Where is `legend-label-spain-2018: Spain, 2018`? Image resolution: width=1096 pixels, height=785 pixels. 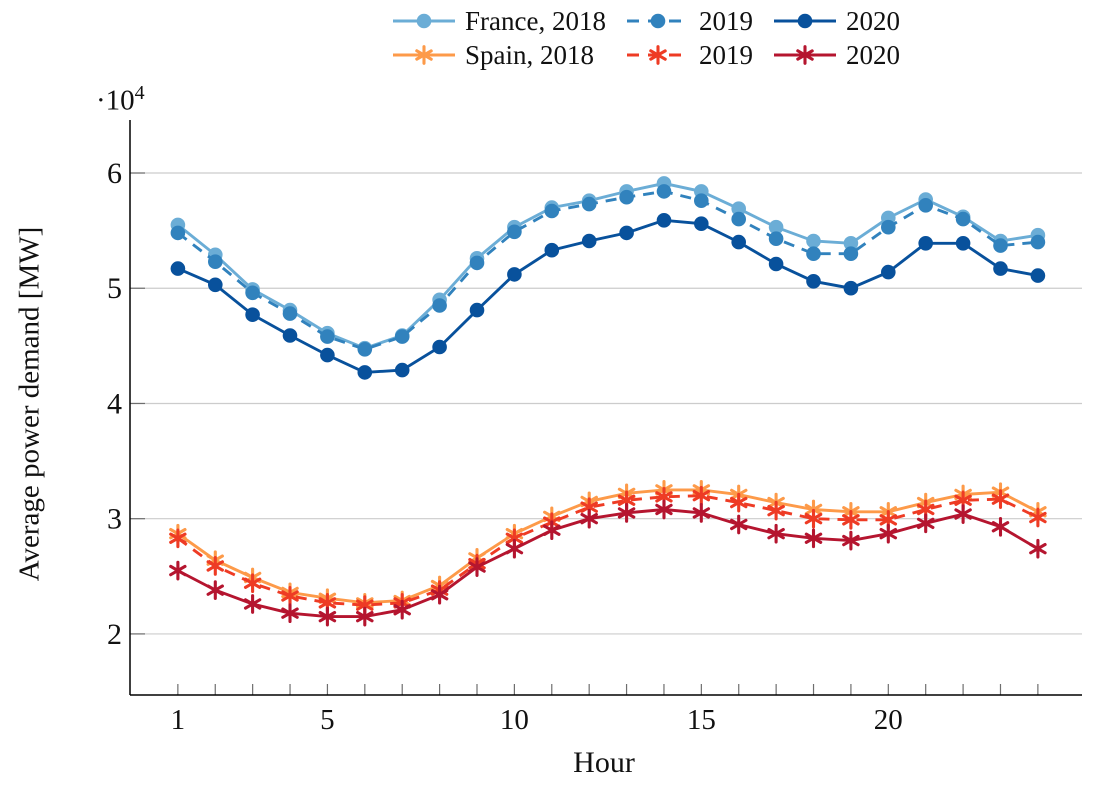 legend-label-spain-2018: Spain, 2018 is located at coordinates (530, 54).